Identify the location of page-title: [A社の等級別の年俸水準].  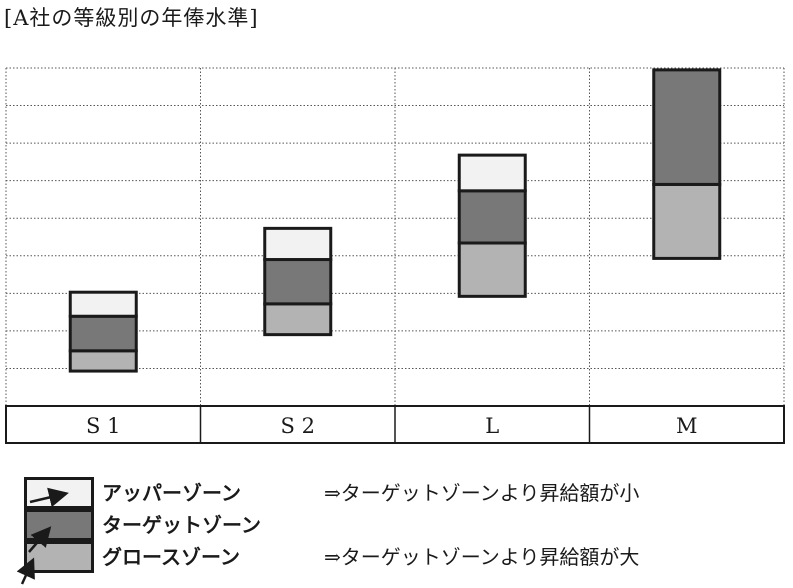
(131, 18).